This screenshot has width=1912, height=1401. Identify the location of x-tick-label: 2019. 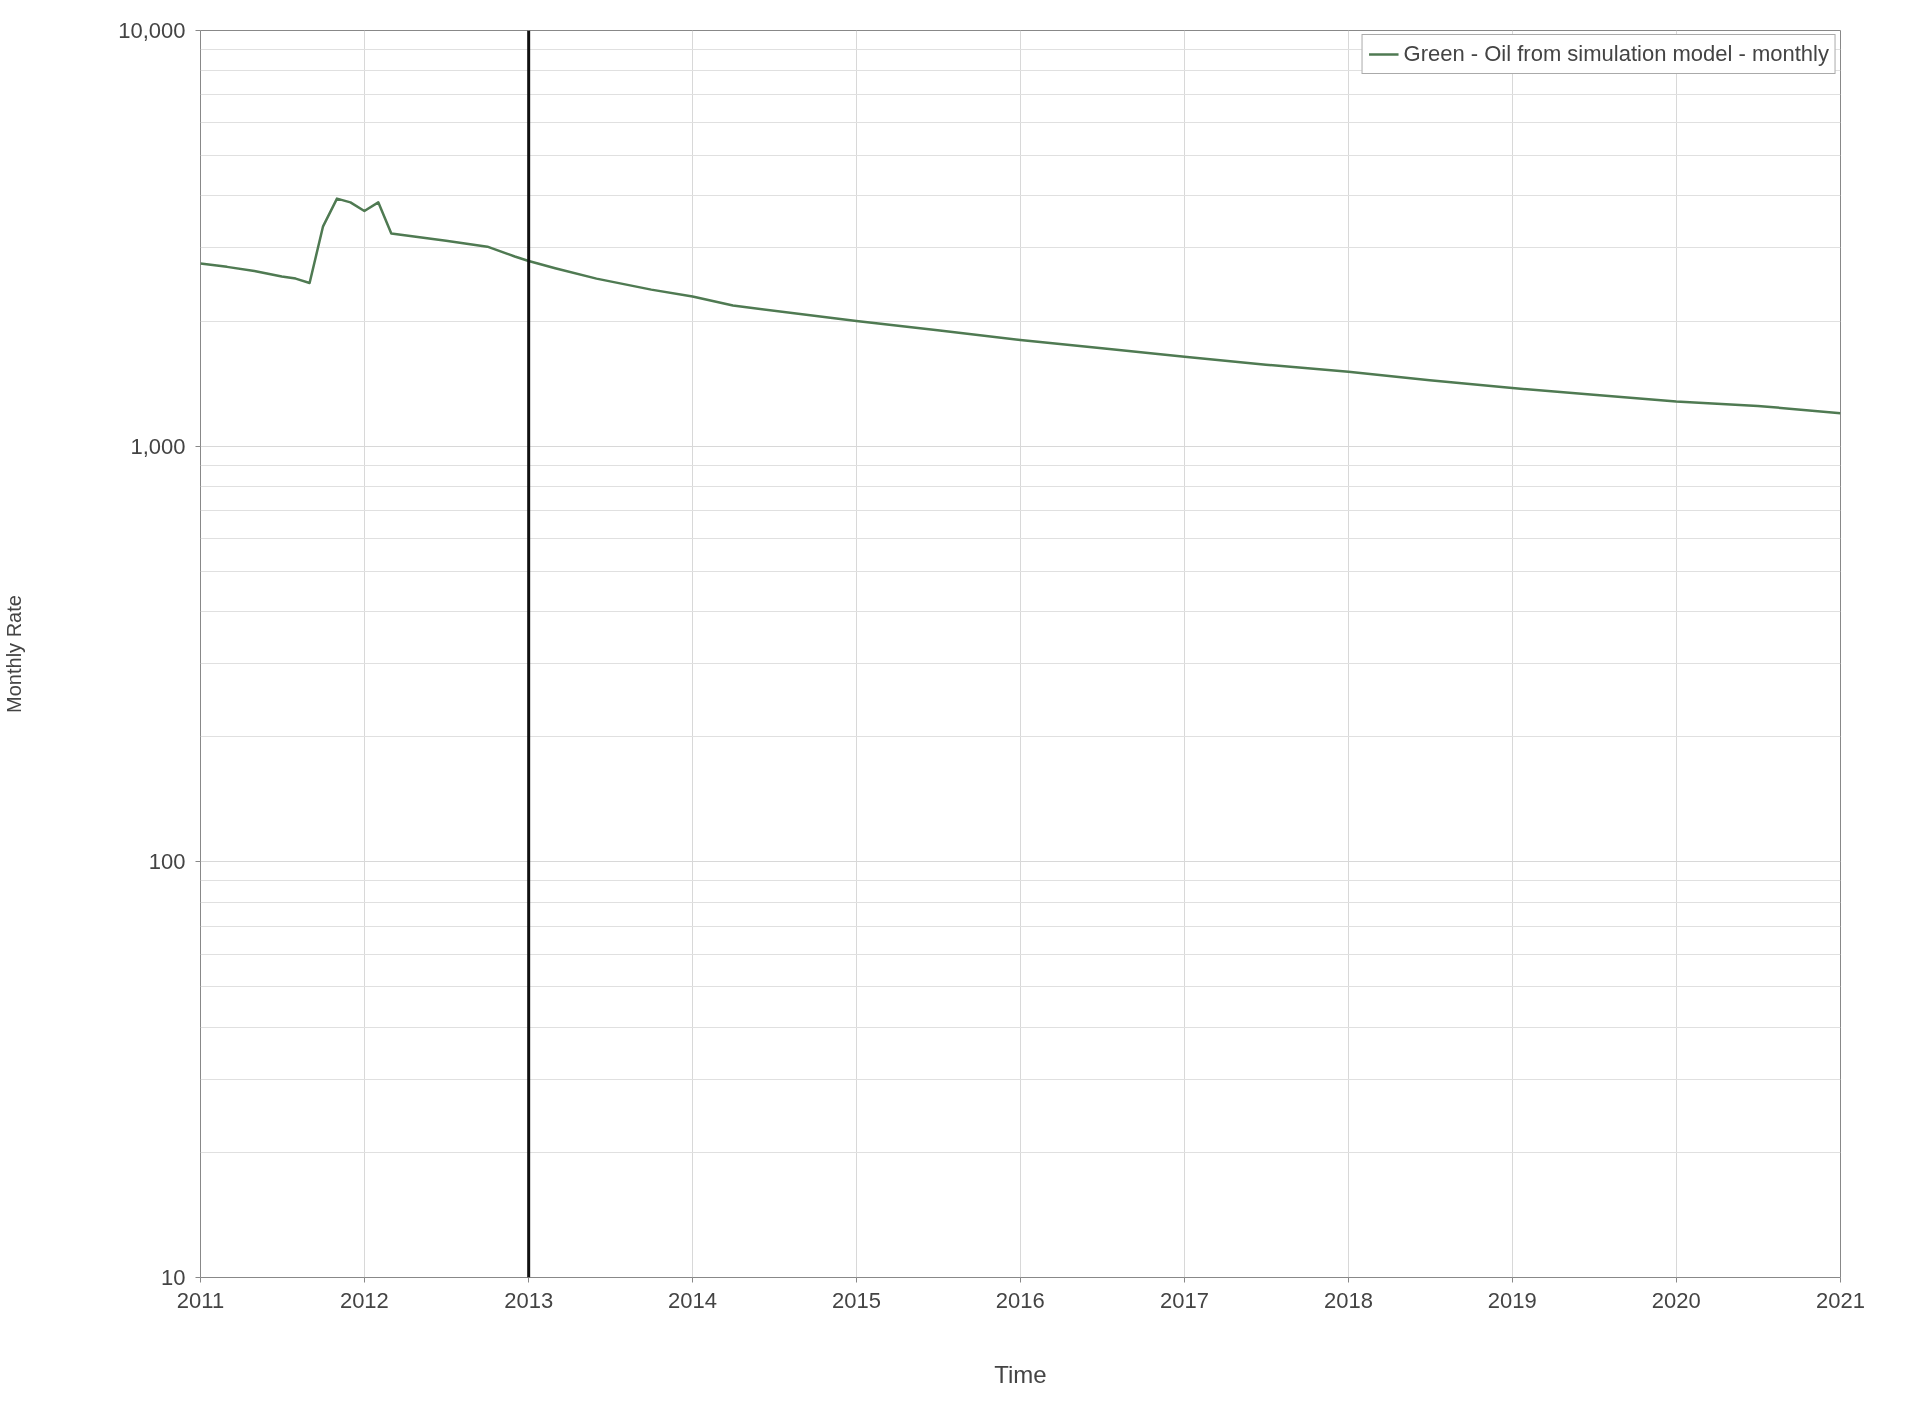
(1512, 1300).